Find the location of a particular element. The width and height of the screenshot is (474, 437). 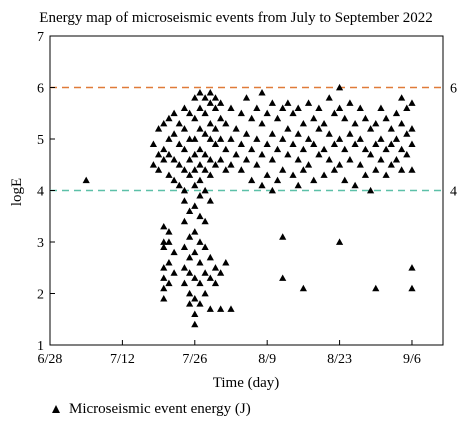

y-tick-label: 6 is located at coordinates (40, 89).